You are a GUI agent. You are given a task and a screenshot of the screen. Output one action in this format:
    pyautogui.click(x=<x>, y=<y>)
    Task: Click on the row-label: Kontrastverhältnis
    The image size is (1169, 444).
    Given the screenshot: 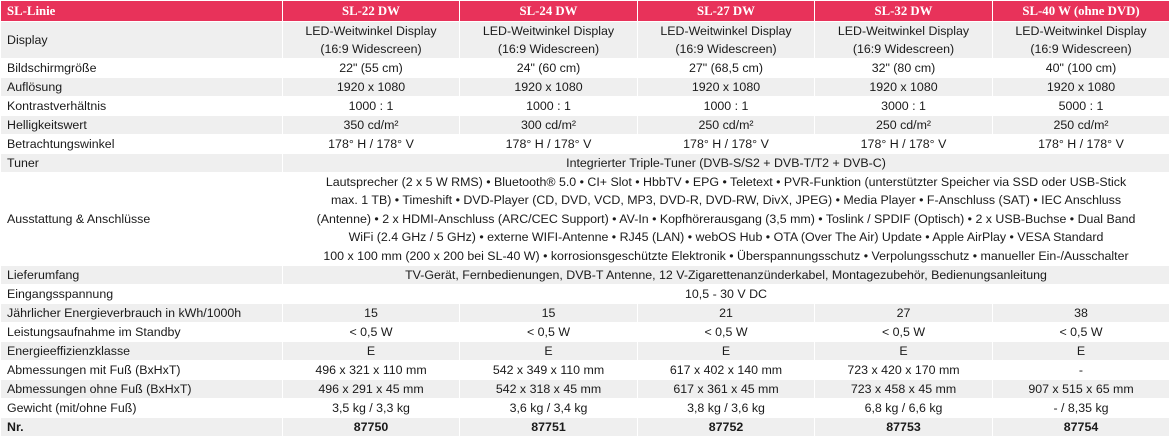 What is the action you would take?
    pyautogui.click(x=141, y=106)
    